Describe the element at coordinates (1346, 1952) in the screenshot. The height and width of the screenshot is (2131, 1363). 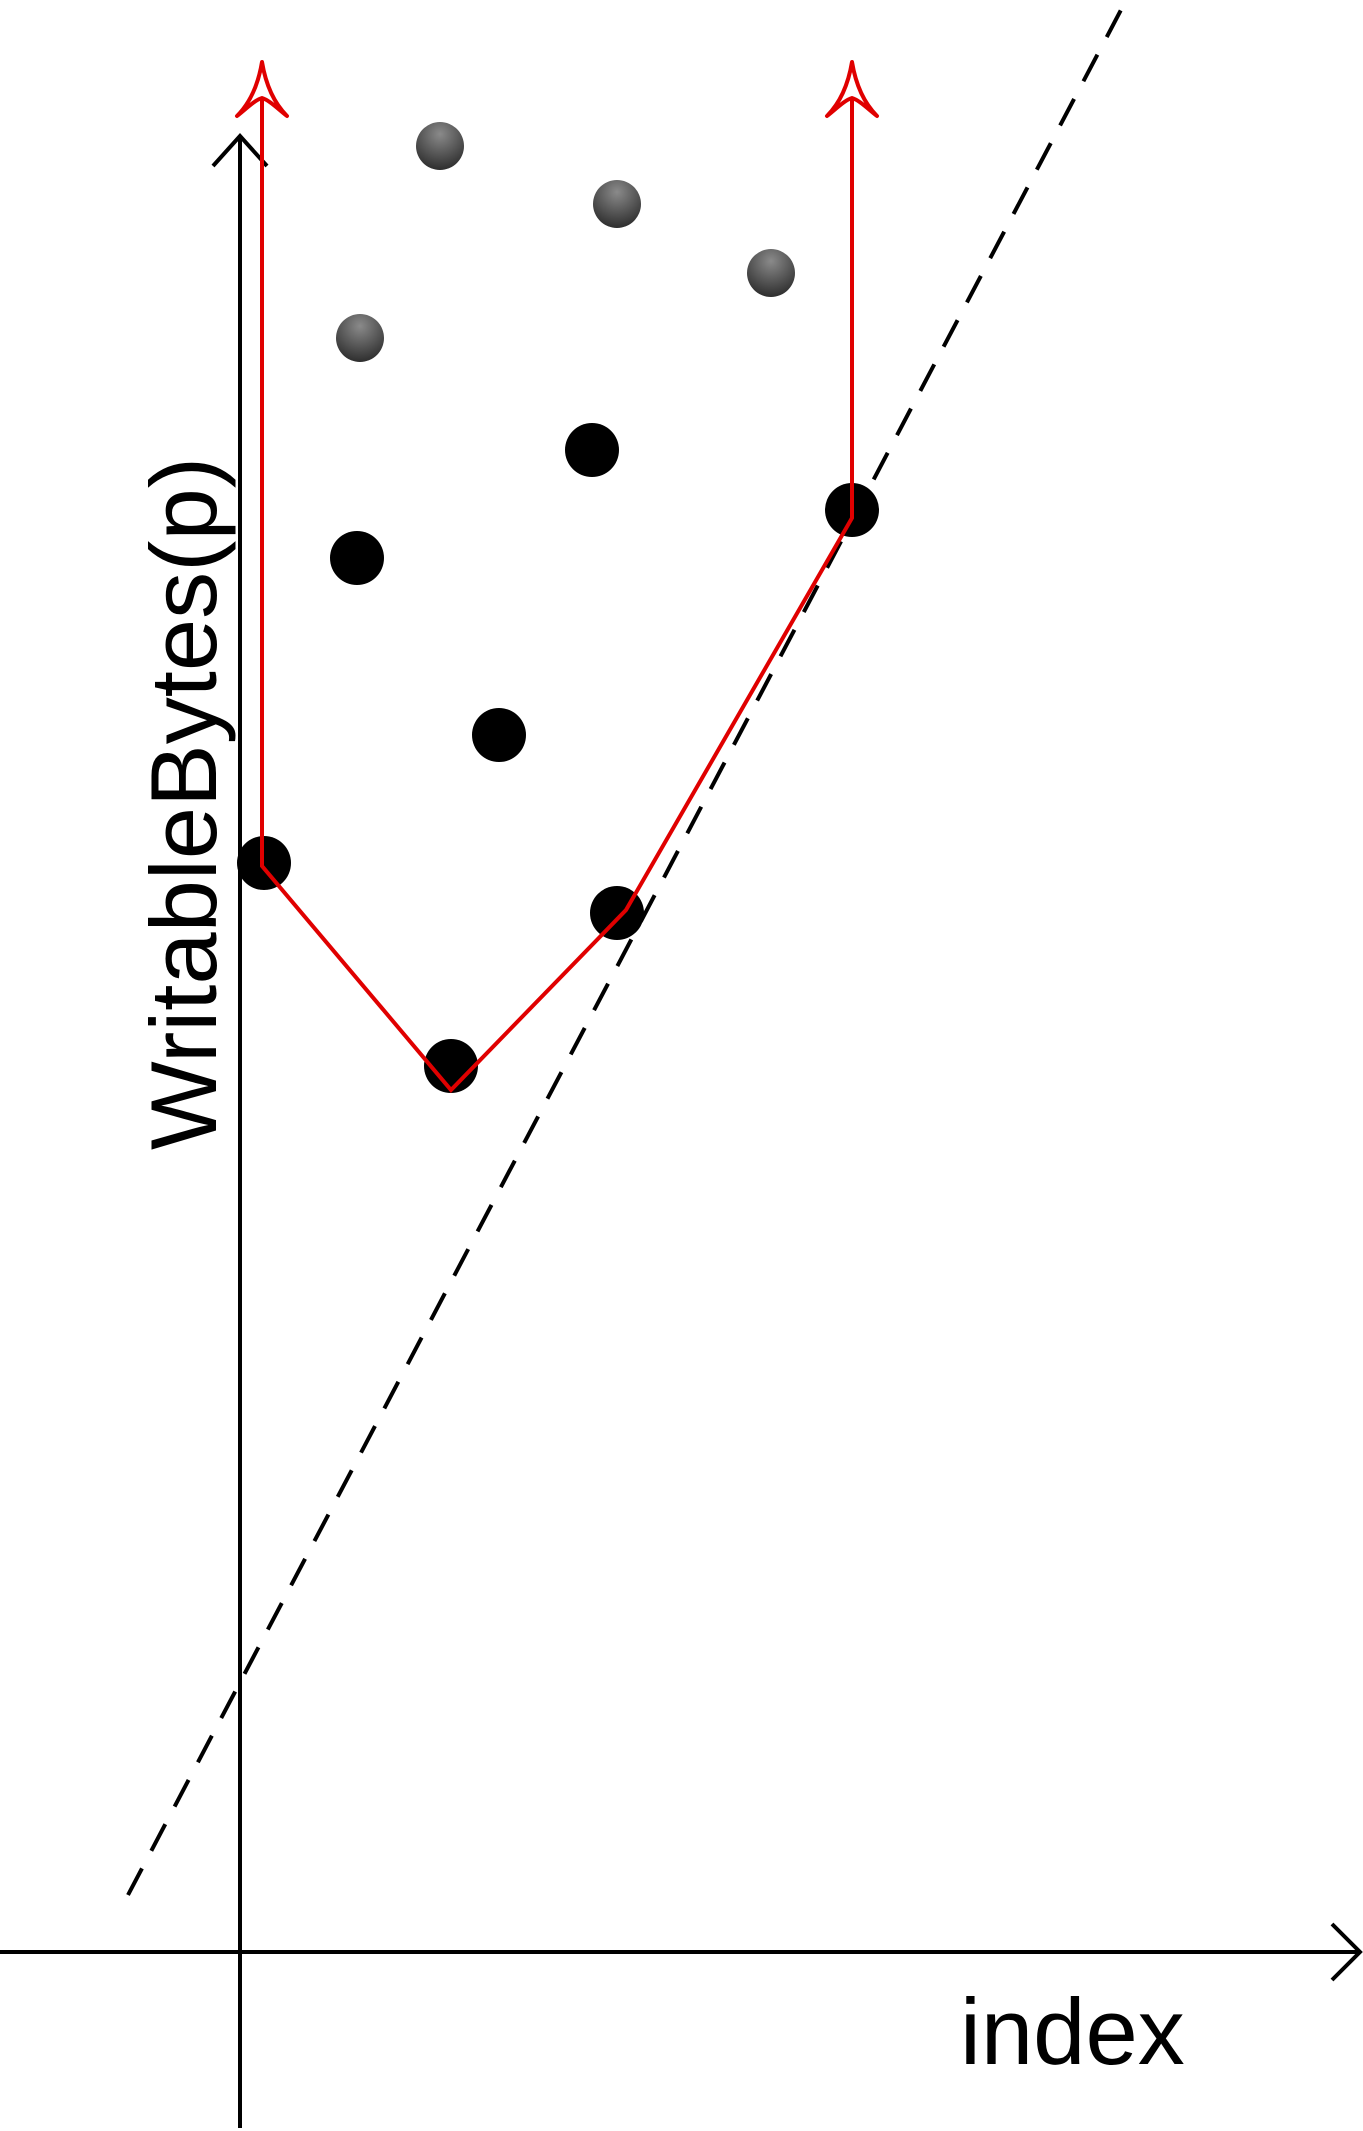
I see `x-axis-arrowhead` at that location.